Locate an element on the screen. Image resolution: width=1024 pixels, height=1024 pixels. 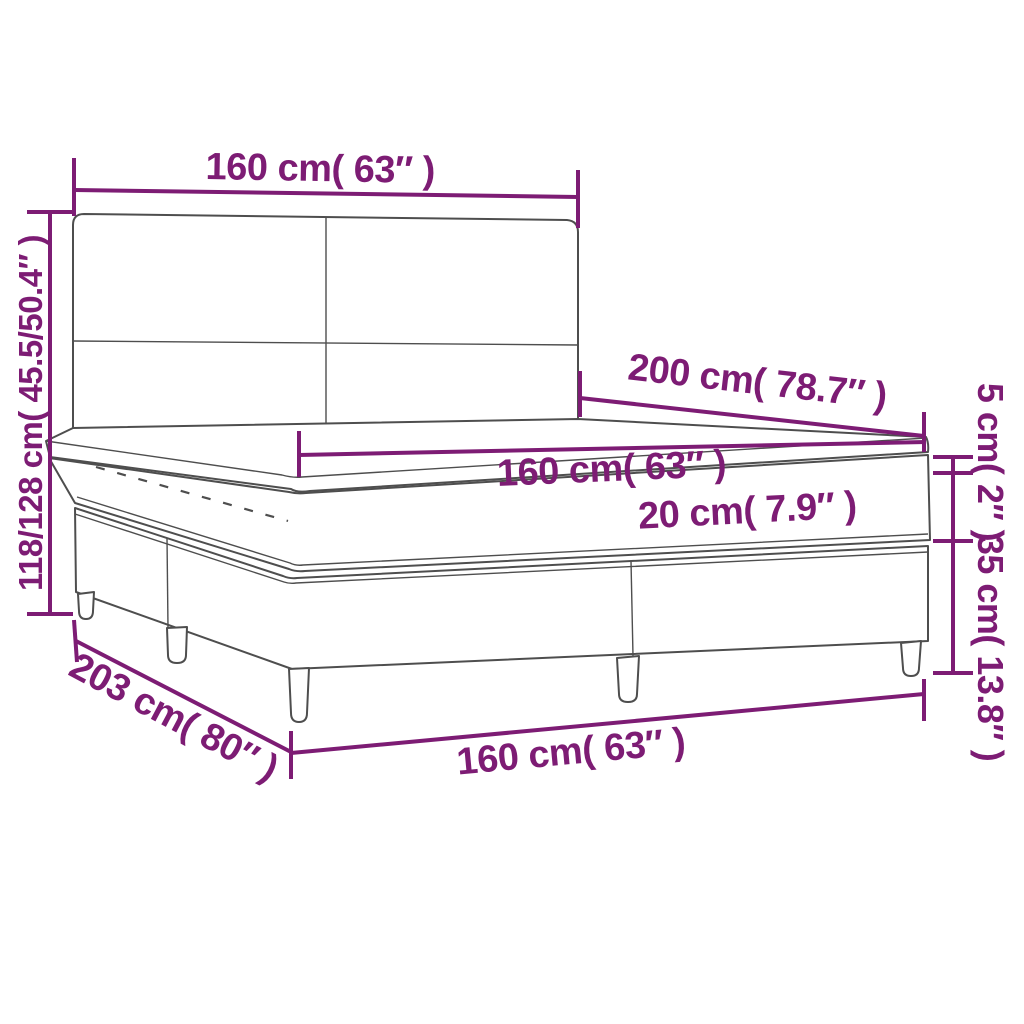
dim-base-width-line is located at coordinates (607, 723).